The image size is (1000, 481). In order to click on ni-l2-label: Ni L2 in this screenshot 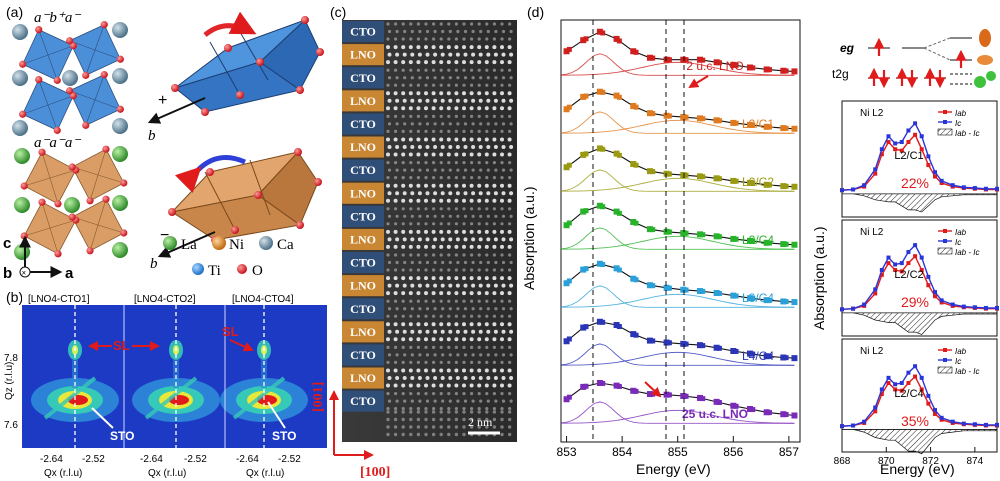, I will do `click(872, 113)`.